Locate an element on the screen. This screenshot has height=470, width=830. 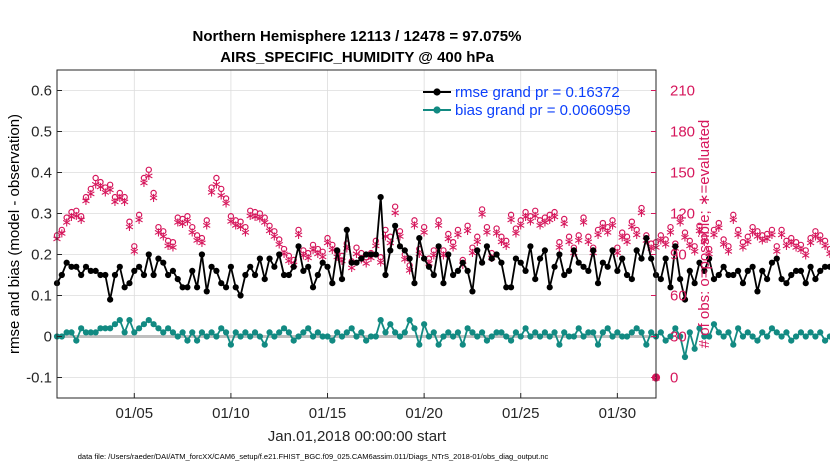
y-right-tick-label: 120 is located at coordinates (682, 214).